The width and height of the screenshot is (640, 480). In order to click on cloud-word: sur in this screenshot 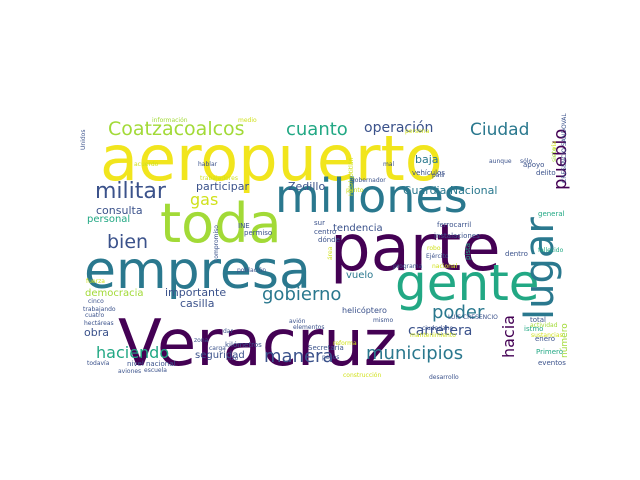, I will do `click(319, 223)`.